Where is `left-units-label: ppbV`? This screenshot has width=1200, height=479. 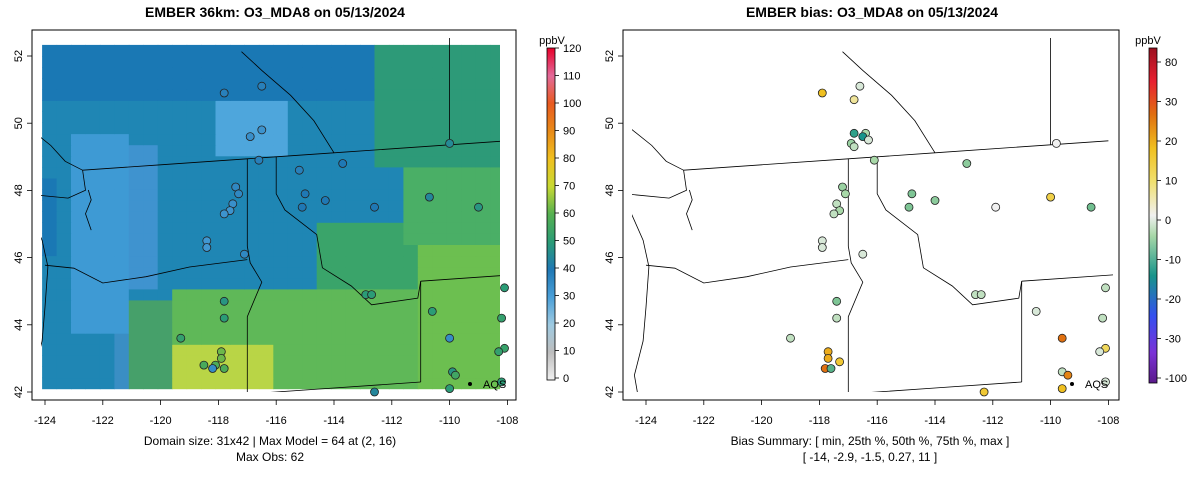 left-units-label: ppbV is located at coordinates (552, 41).